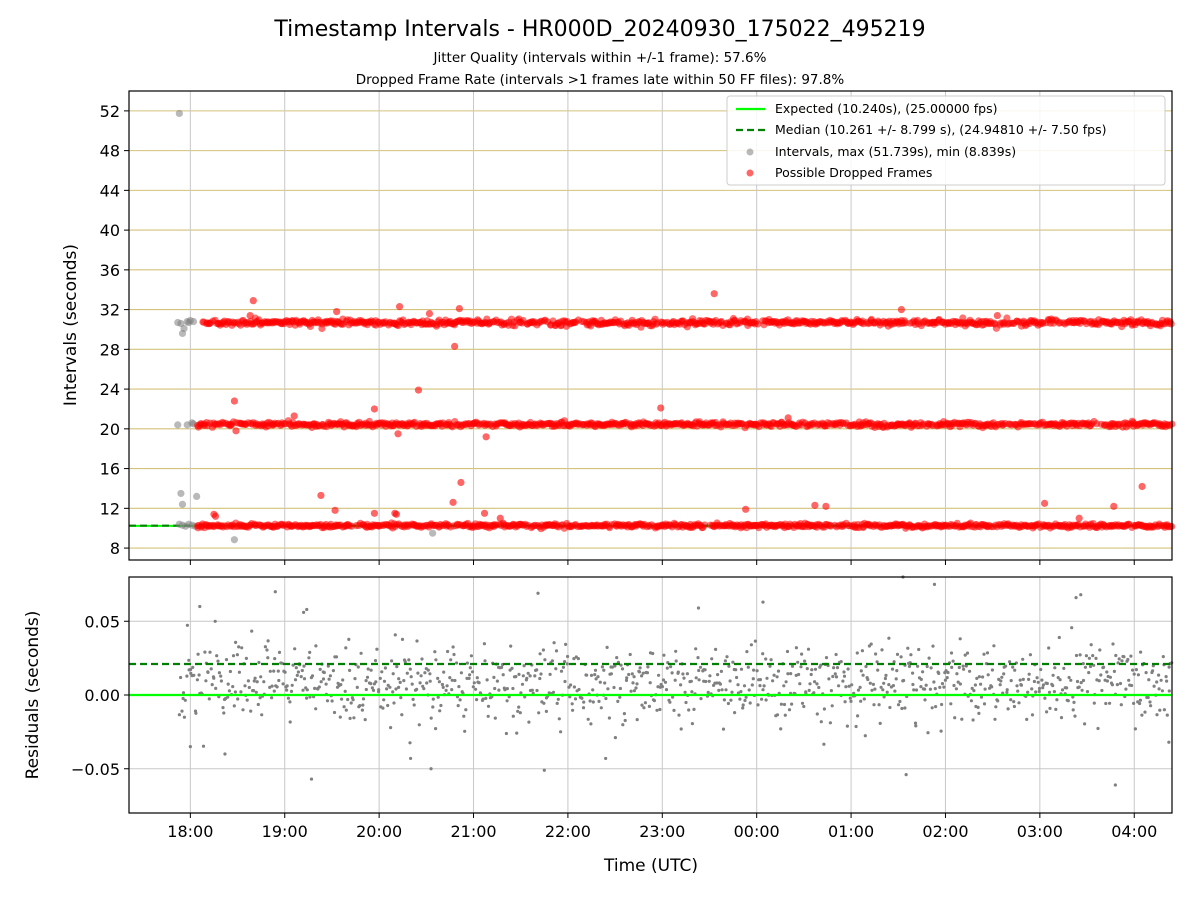 This screenshot has width=1200, height=900. What do you see at coordinates (945, 831) in the screenshot?
I see `x-tick-label: 02:00` at bounding box center [945, 831].